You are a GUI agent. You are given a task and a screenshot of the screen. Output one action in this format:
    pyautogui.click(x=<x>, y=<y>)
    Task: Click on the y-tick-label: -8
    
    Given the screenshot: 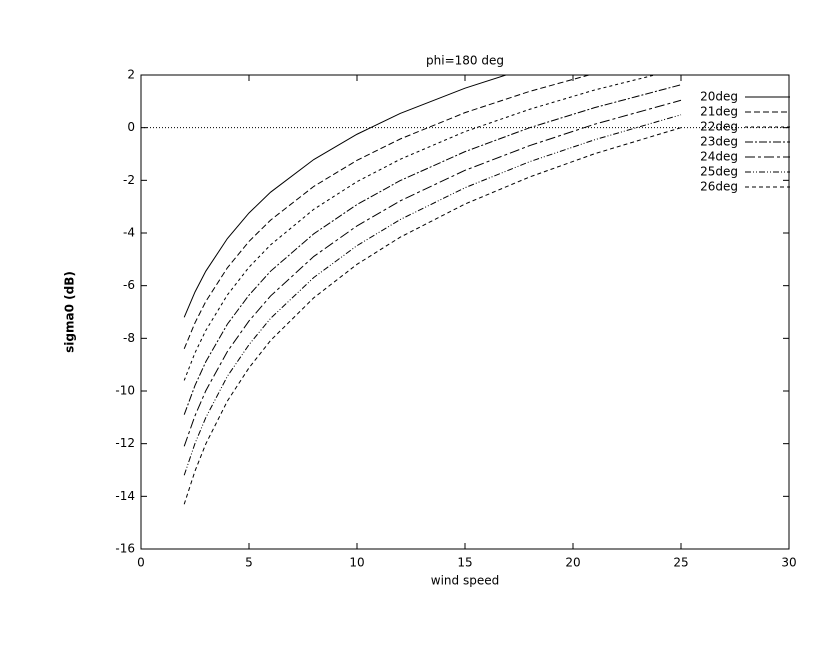 What is the action you would take?
    pyautogui.click(x=129, y=338)
    